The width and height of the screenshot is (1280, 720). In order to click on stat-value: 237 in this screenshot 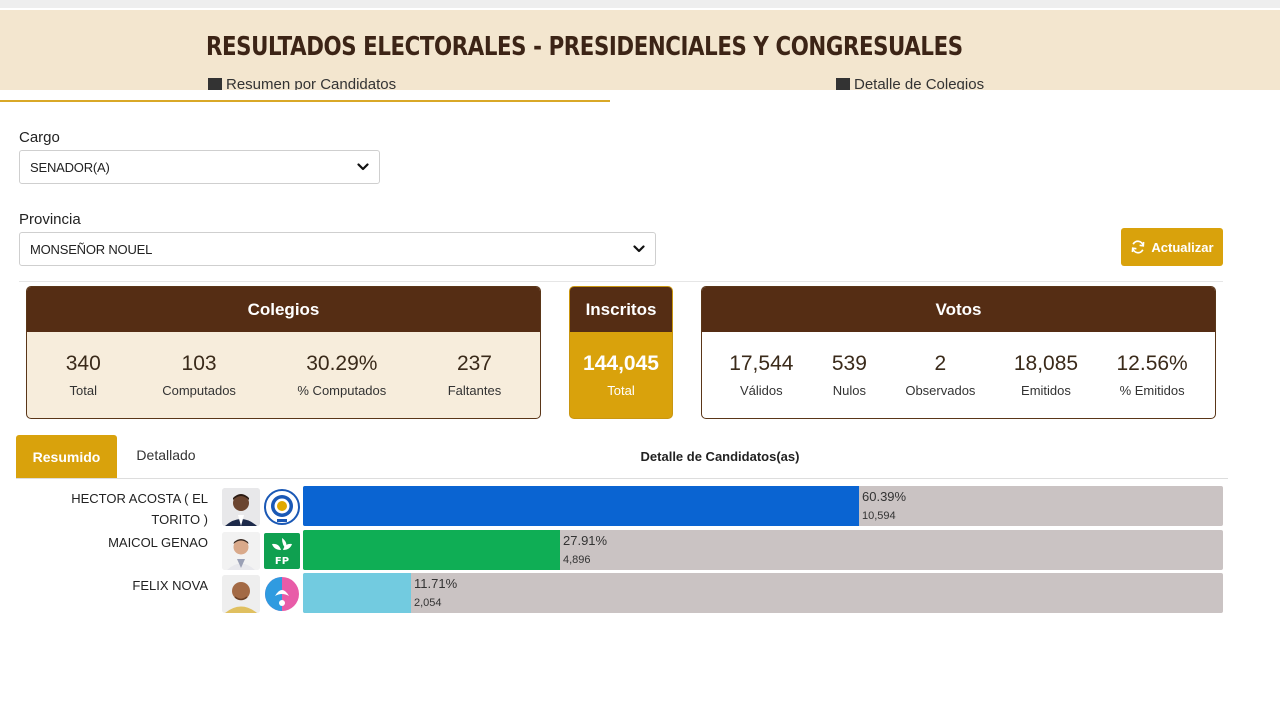, I will do `click(474, 363)`.